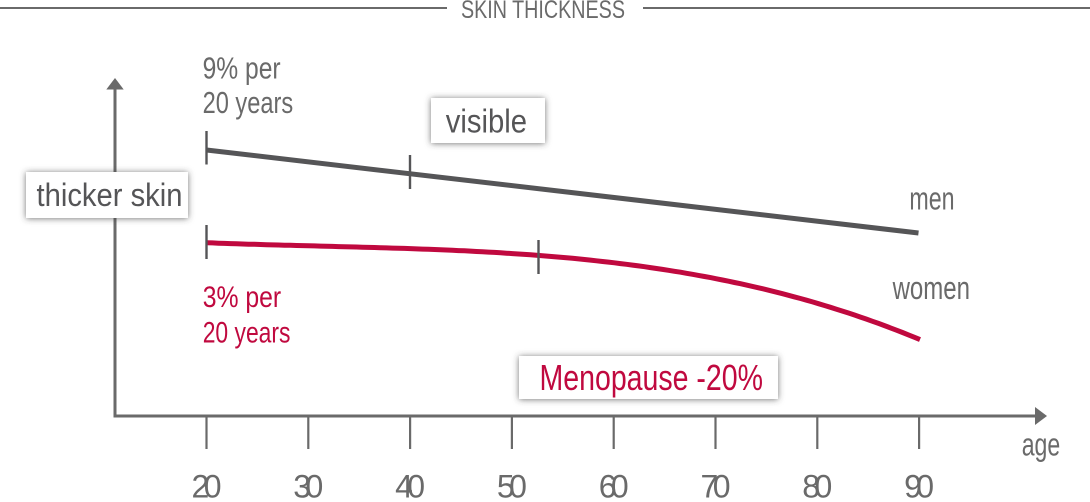  Describe the element at coordinates (931, 199) in the screenshot. I see `svg-text: men` at that location.